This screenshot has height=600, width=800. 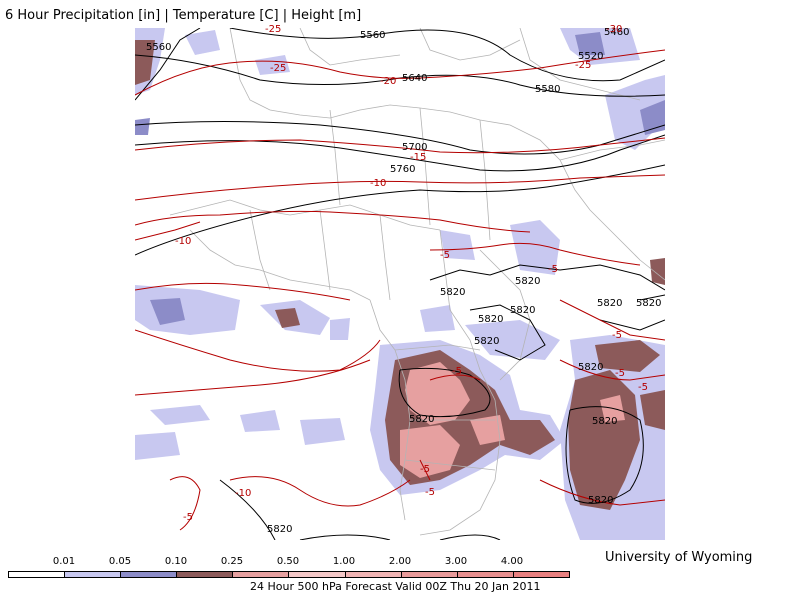 I want to click on legend-label: 0.05, so click(x=120, y=561).